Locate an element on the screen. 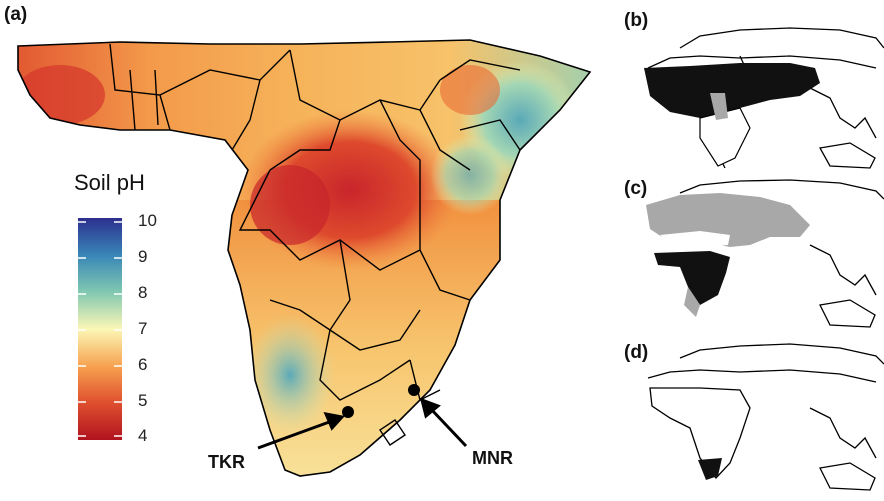 This screenshot has width=884, height=501. site-arrows is located at coordinates (362, 423).